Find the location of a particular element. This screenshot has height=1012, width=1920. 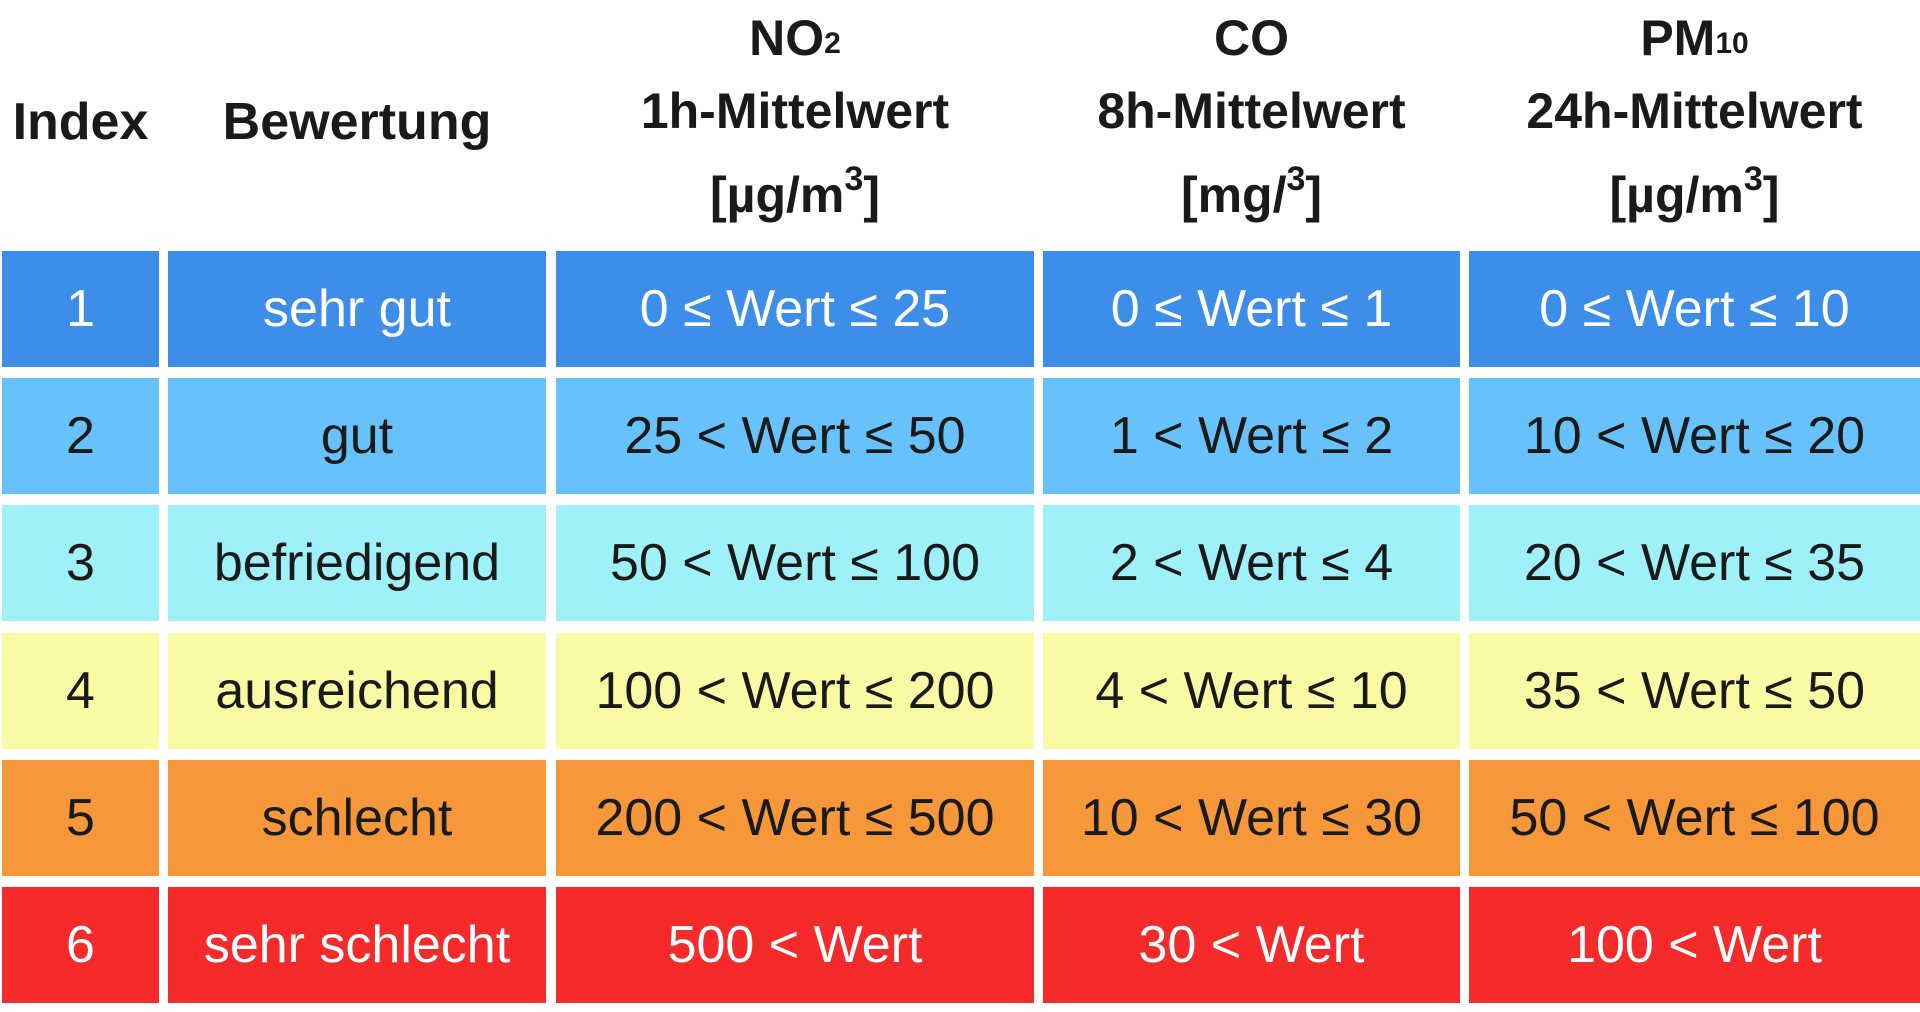

cell-no2: 500 < Wert is located at coordinates (795, 945).